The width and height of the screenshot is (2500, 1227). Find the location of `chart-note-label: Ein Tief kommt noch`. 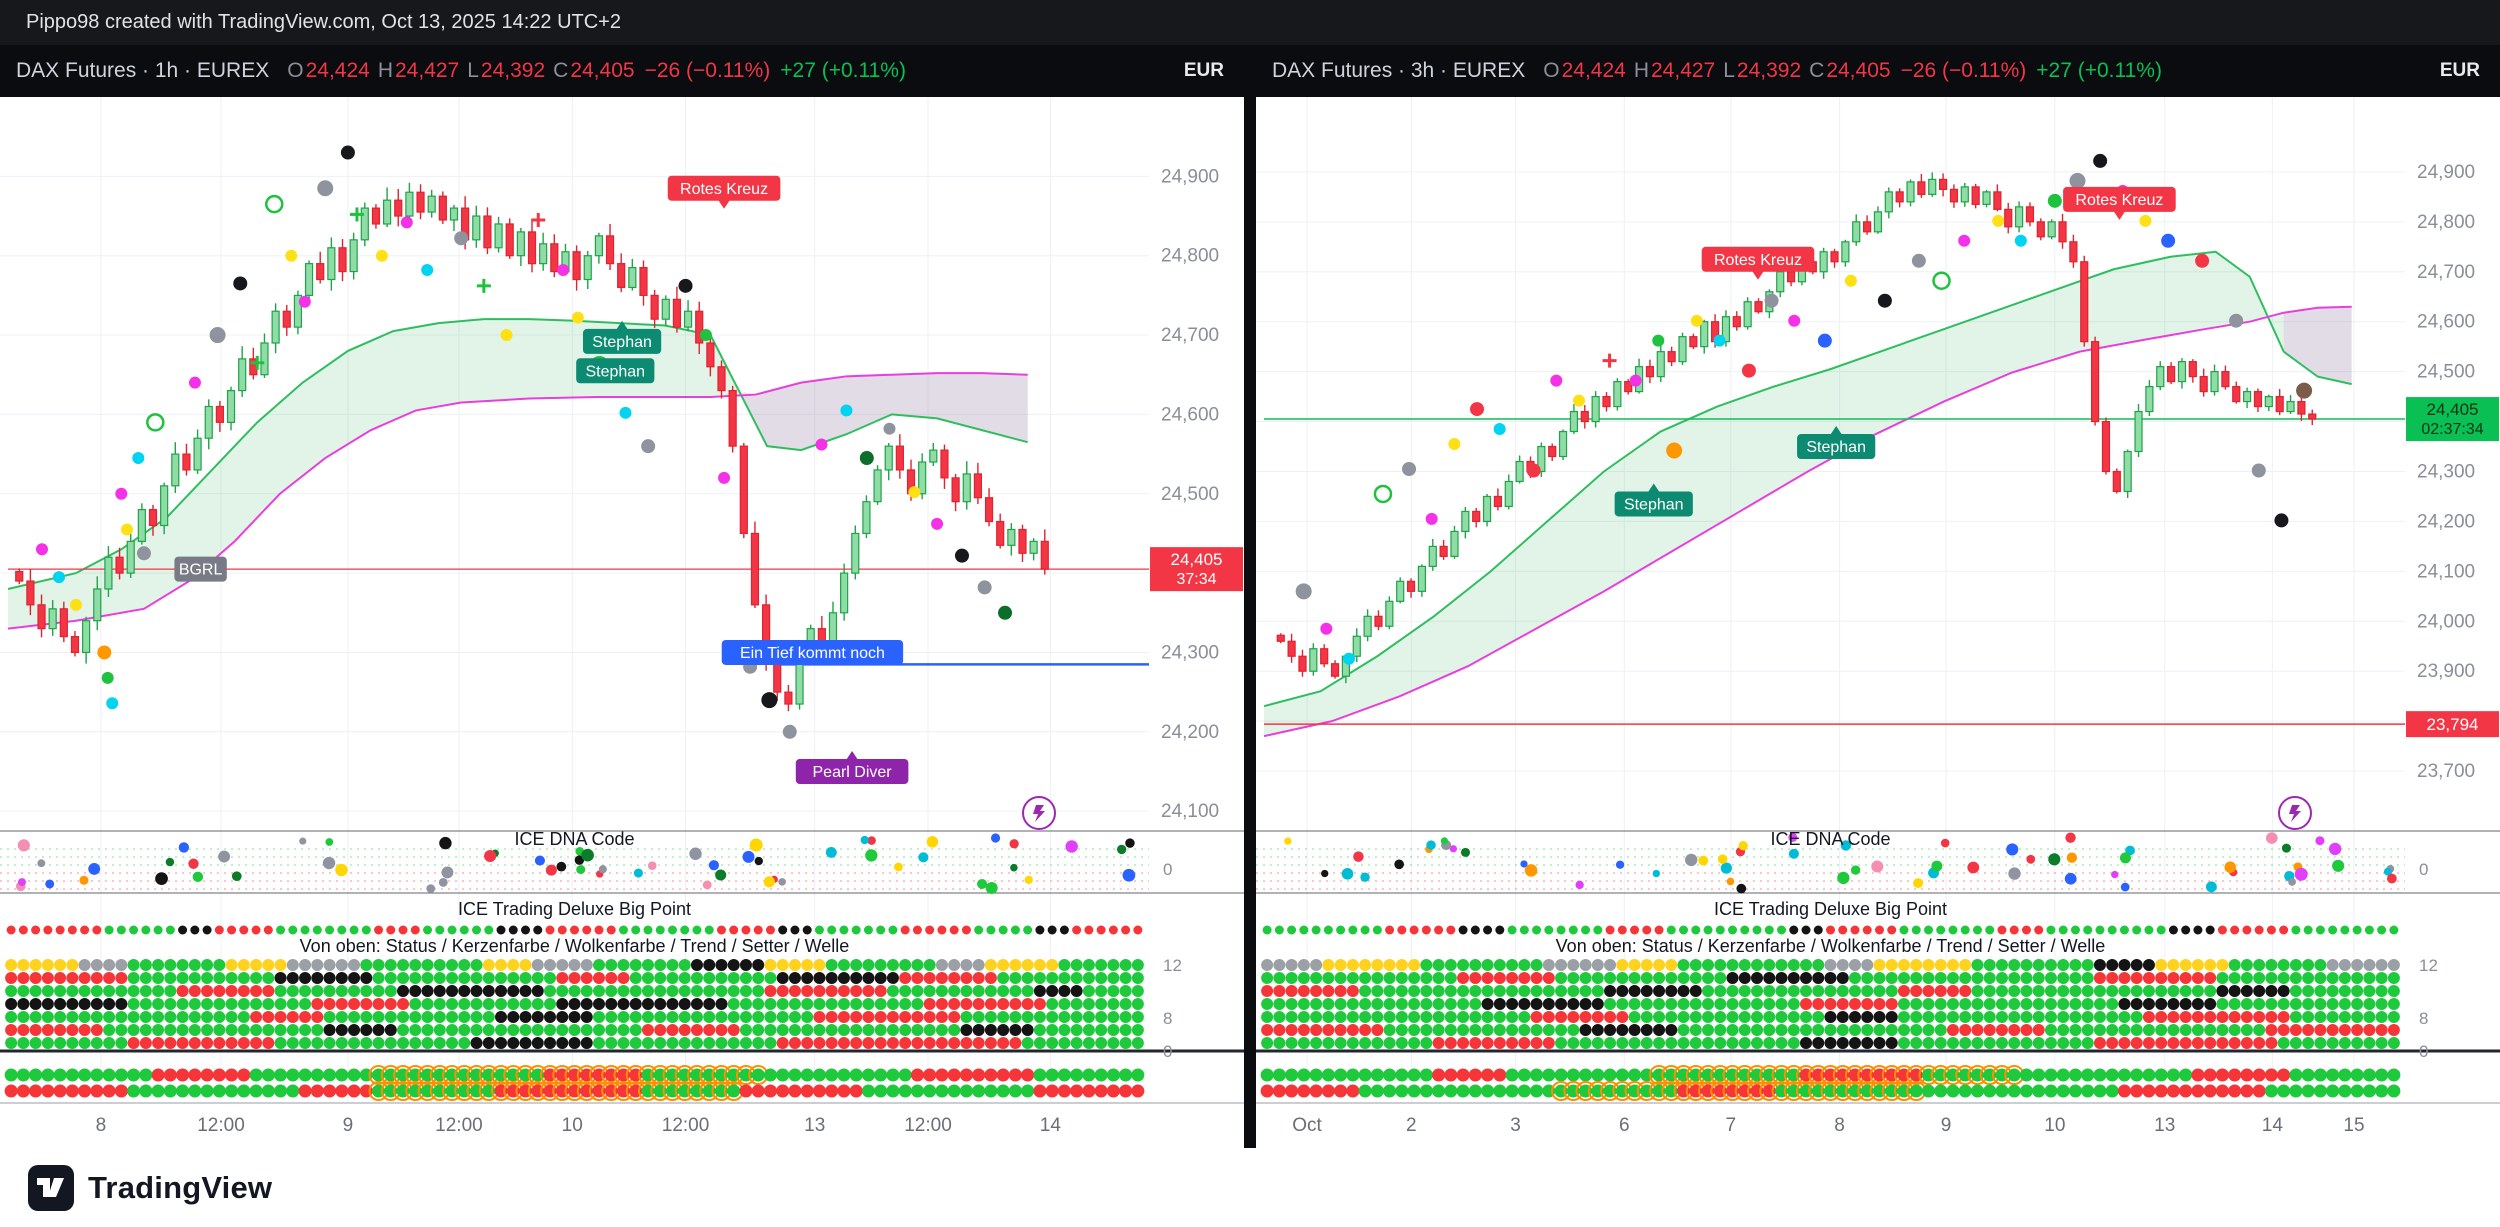

chart-note-label: Ein Tief kommt noch is located at coordinates (812, 652).